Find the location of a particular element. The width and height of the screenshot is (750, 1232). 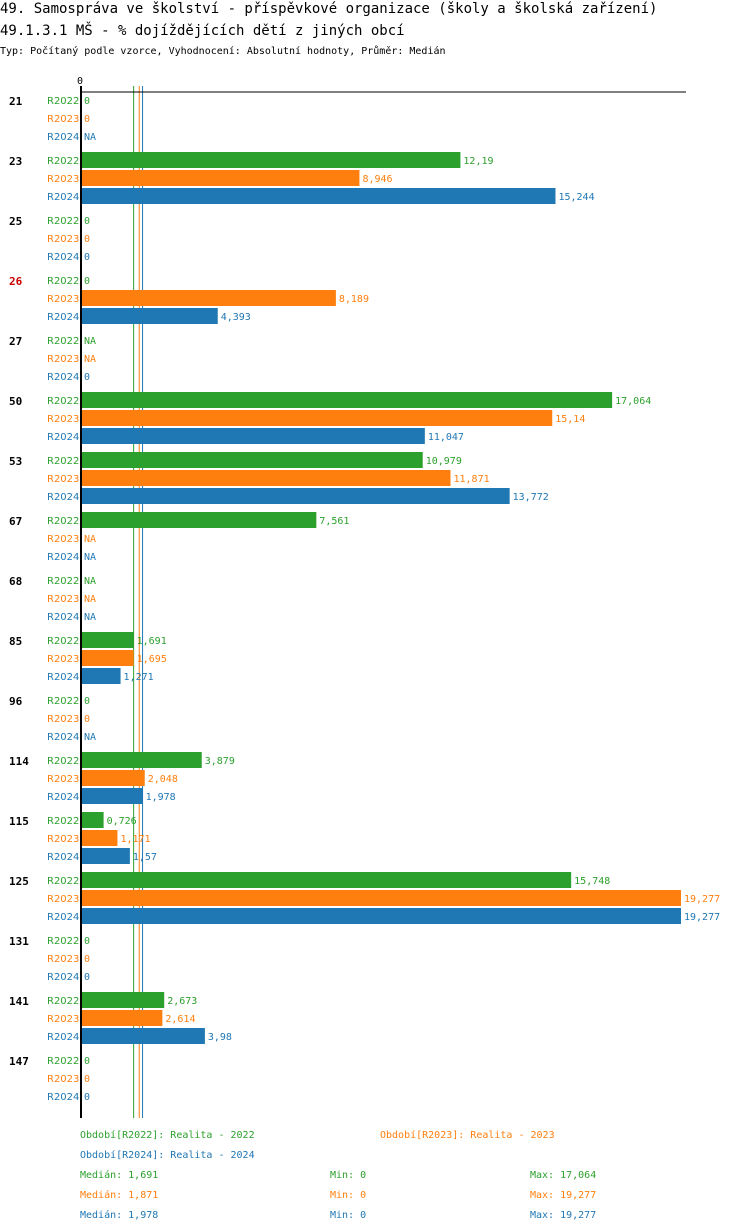

data-label-R2023: 11,871 is located at coordinates (471, 479).